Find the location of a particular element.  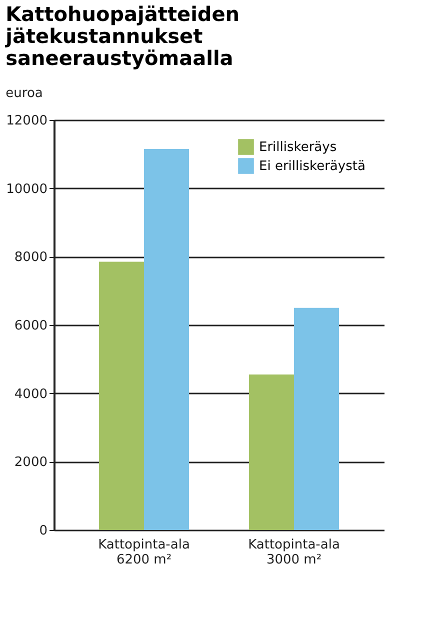

y-tick-label: 12000 is located at coordinates (27, 121).